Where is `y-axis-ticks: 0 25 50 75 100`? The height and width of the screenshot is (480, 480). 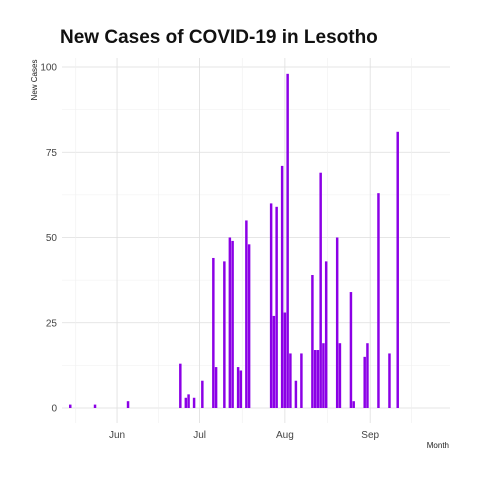
y-axis-ticks: 0 25 50 75 100 is located at coordinates (48, 239).